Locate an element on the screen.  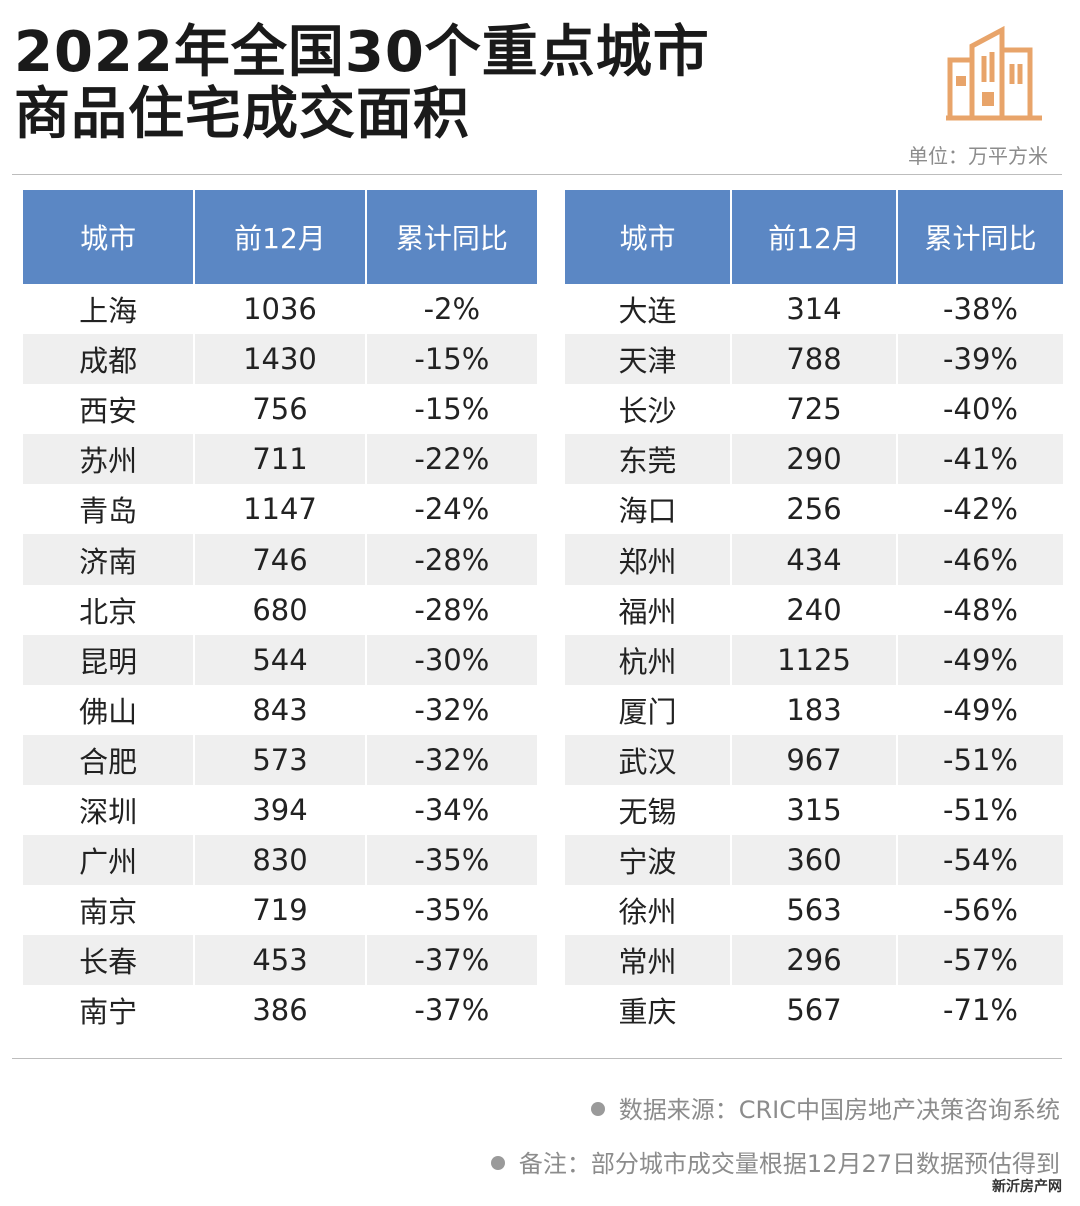
cell-yoy: -71% is located at coordinates (980, 1010).